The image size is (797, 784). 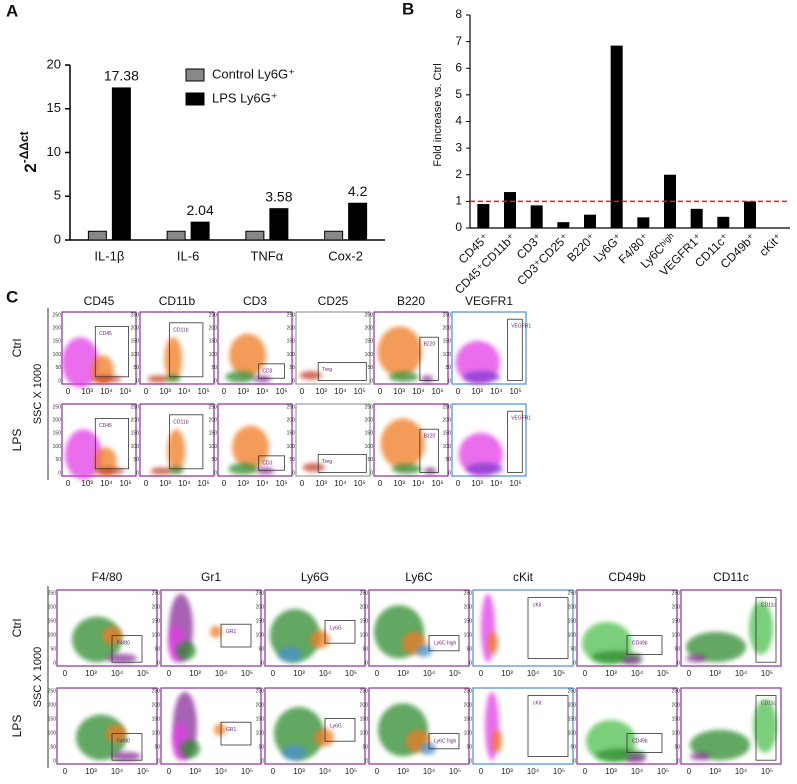 I want to click on plot-title: CD45, so click(x=99, y=301).